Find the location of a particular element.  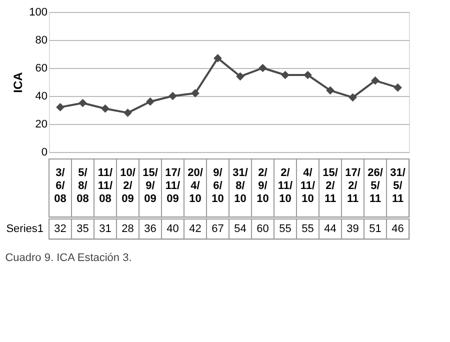

y-tick-label: 100 is located at coordinates (38, 12).